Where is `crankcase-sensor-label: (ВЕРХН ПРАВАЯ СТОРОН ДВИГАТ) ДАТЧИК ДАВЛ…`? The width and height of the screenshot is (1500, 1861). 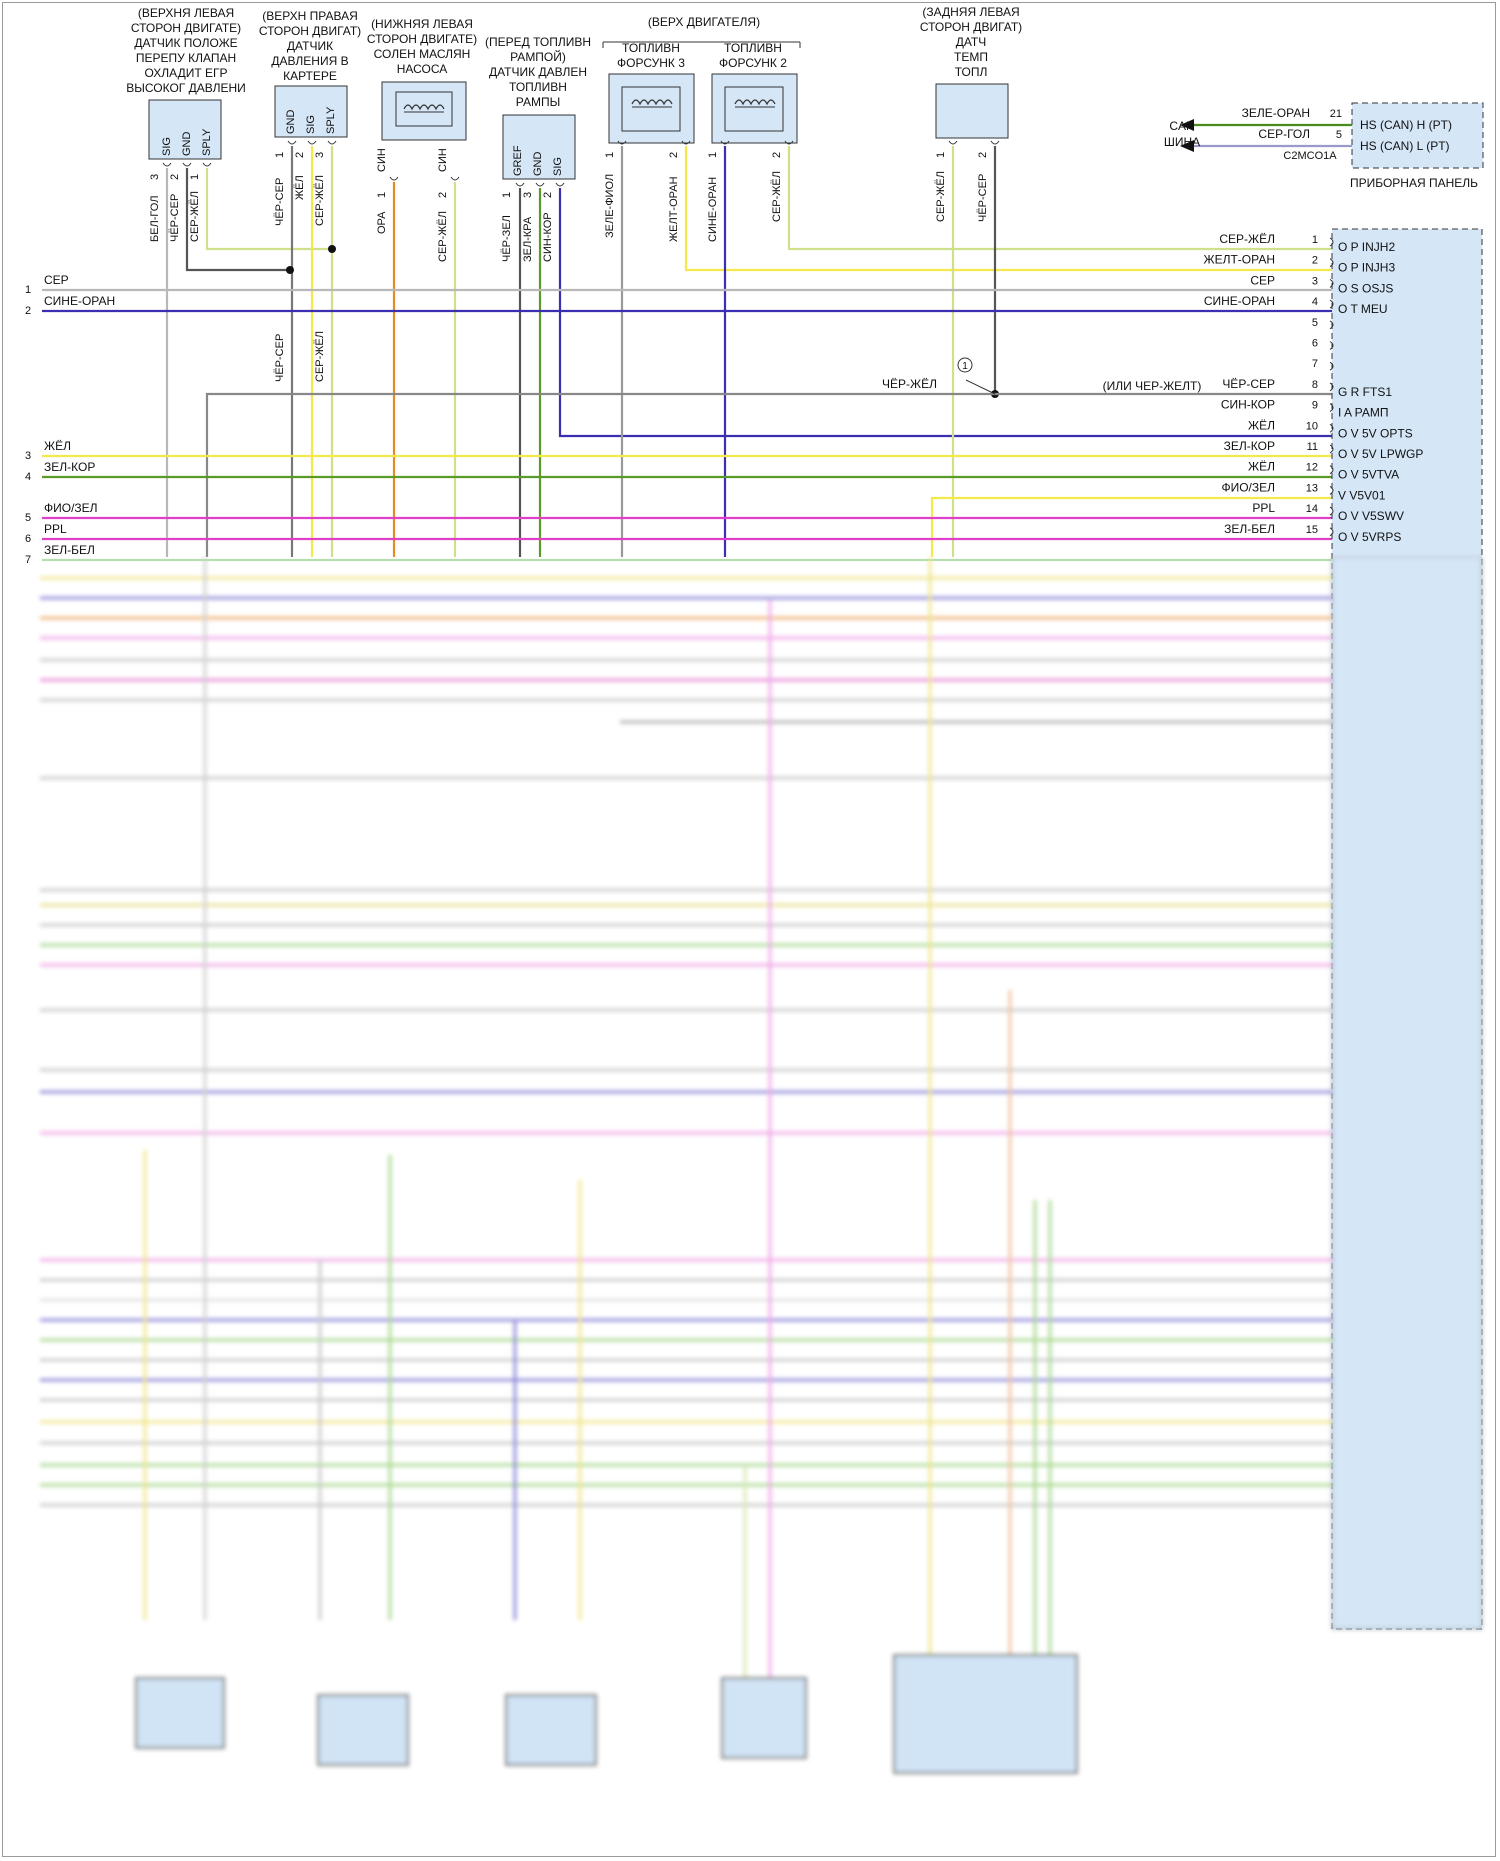 crankcase-sensor-label: (ВЕРХН ПРАВАЯ СТОРОН ДВИГАТ) ДАТЧИК ДАВЛ… is located at coordinates (310, 46).